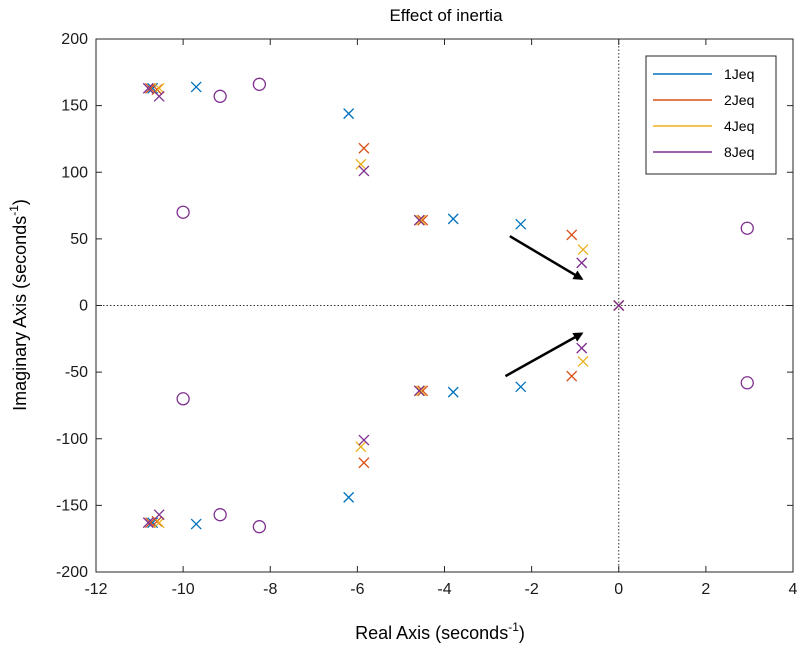  Describe the element at coordinates (544, 306) in the screenshot. I see `annotations` at that location.